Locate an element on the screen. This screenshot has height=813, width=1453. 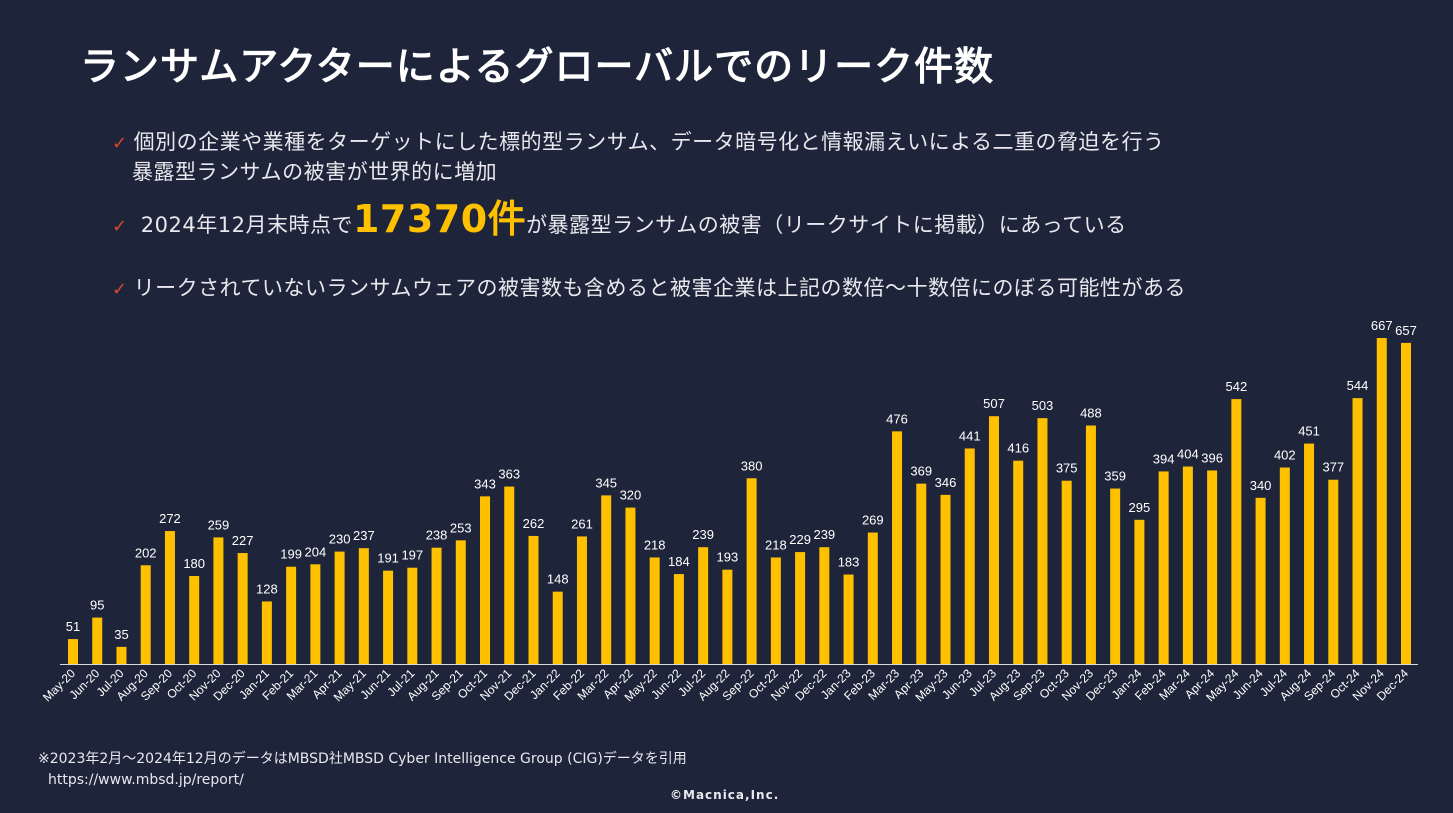
data-label: 229 is located at coordinates (800, 539).